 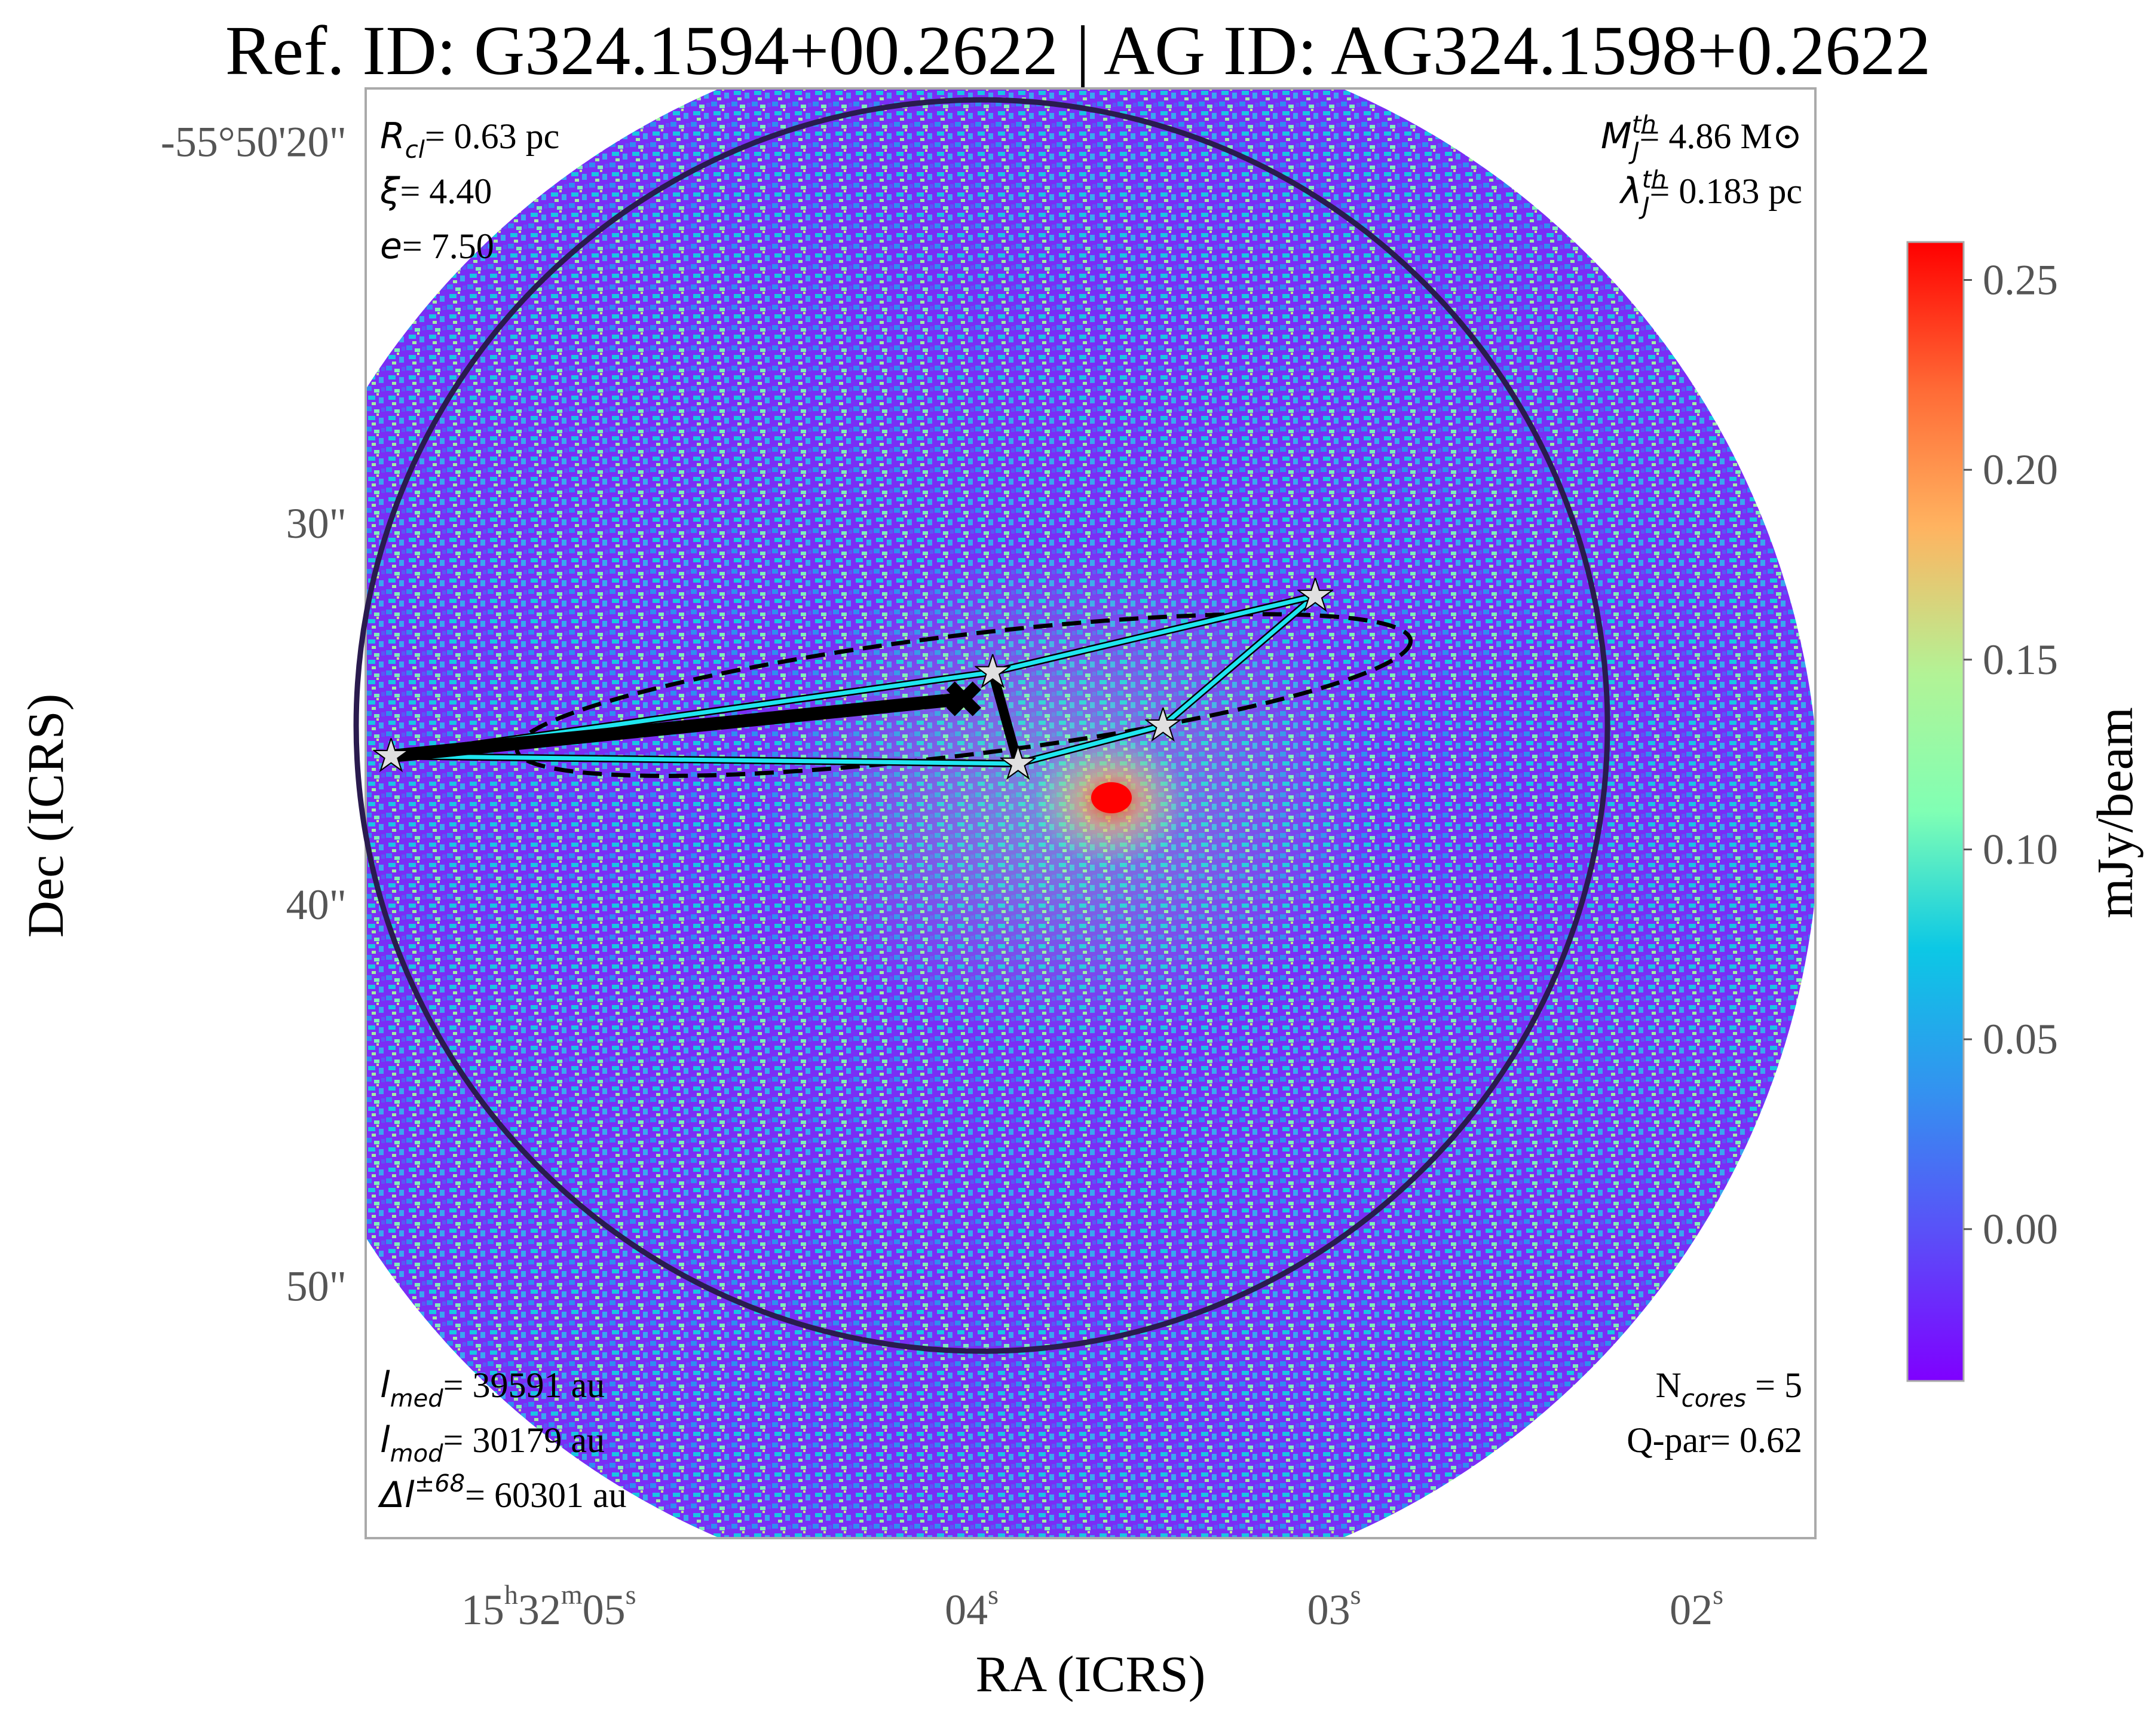 What do you see at coordinates (435, 191) in the screenshot?
I see `annotation-text: ξ= 4.40` at bounding box center [435, 191].